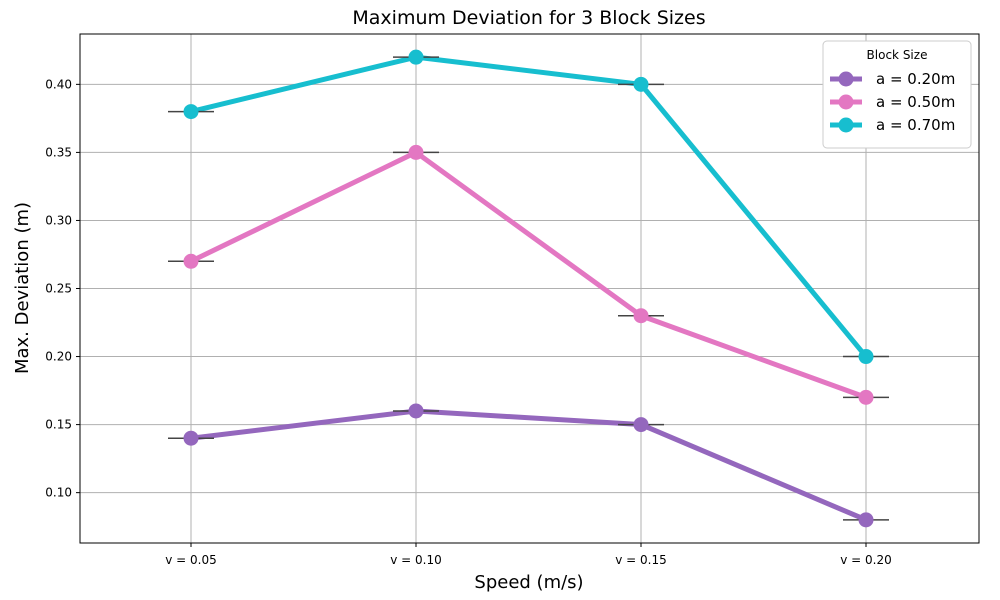  I want to click on legend-item: a = 0.50m, so click(892, 102).